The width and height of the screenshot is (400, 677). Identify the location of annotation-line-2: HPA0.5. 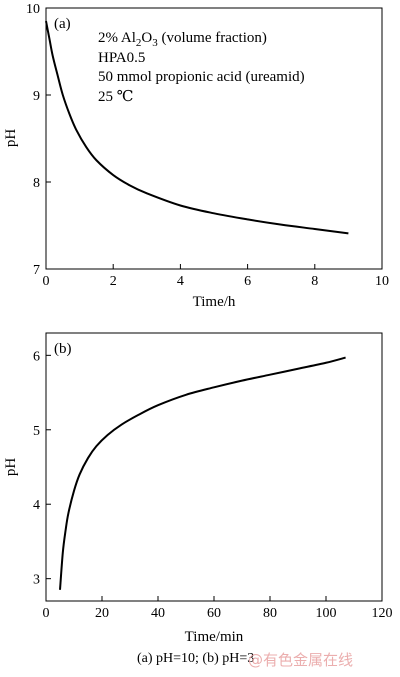
(121, 58).